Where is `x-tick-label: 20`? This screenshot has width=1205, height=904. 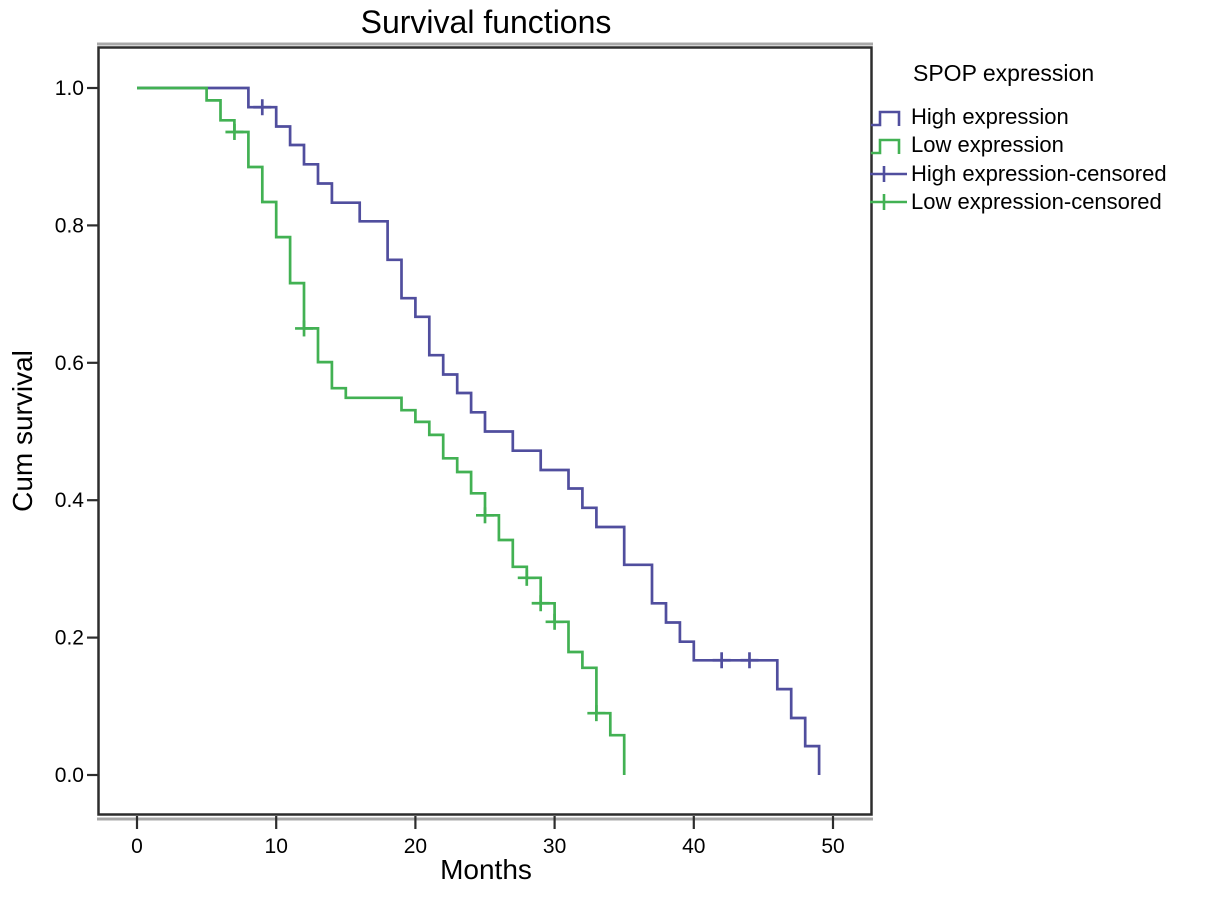
x-tick-label: 20 is located at coordinates (415, 846).